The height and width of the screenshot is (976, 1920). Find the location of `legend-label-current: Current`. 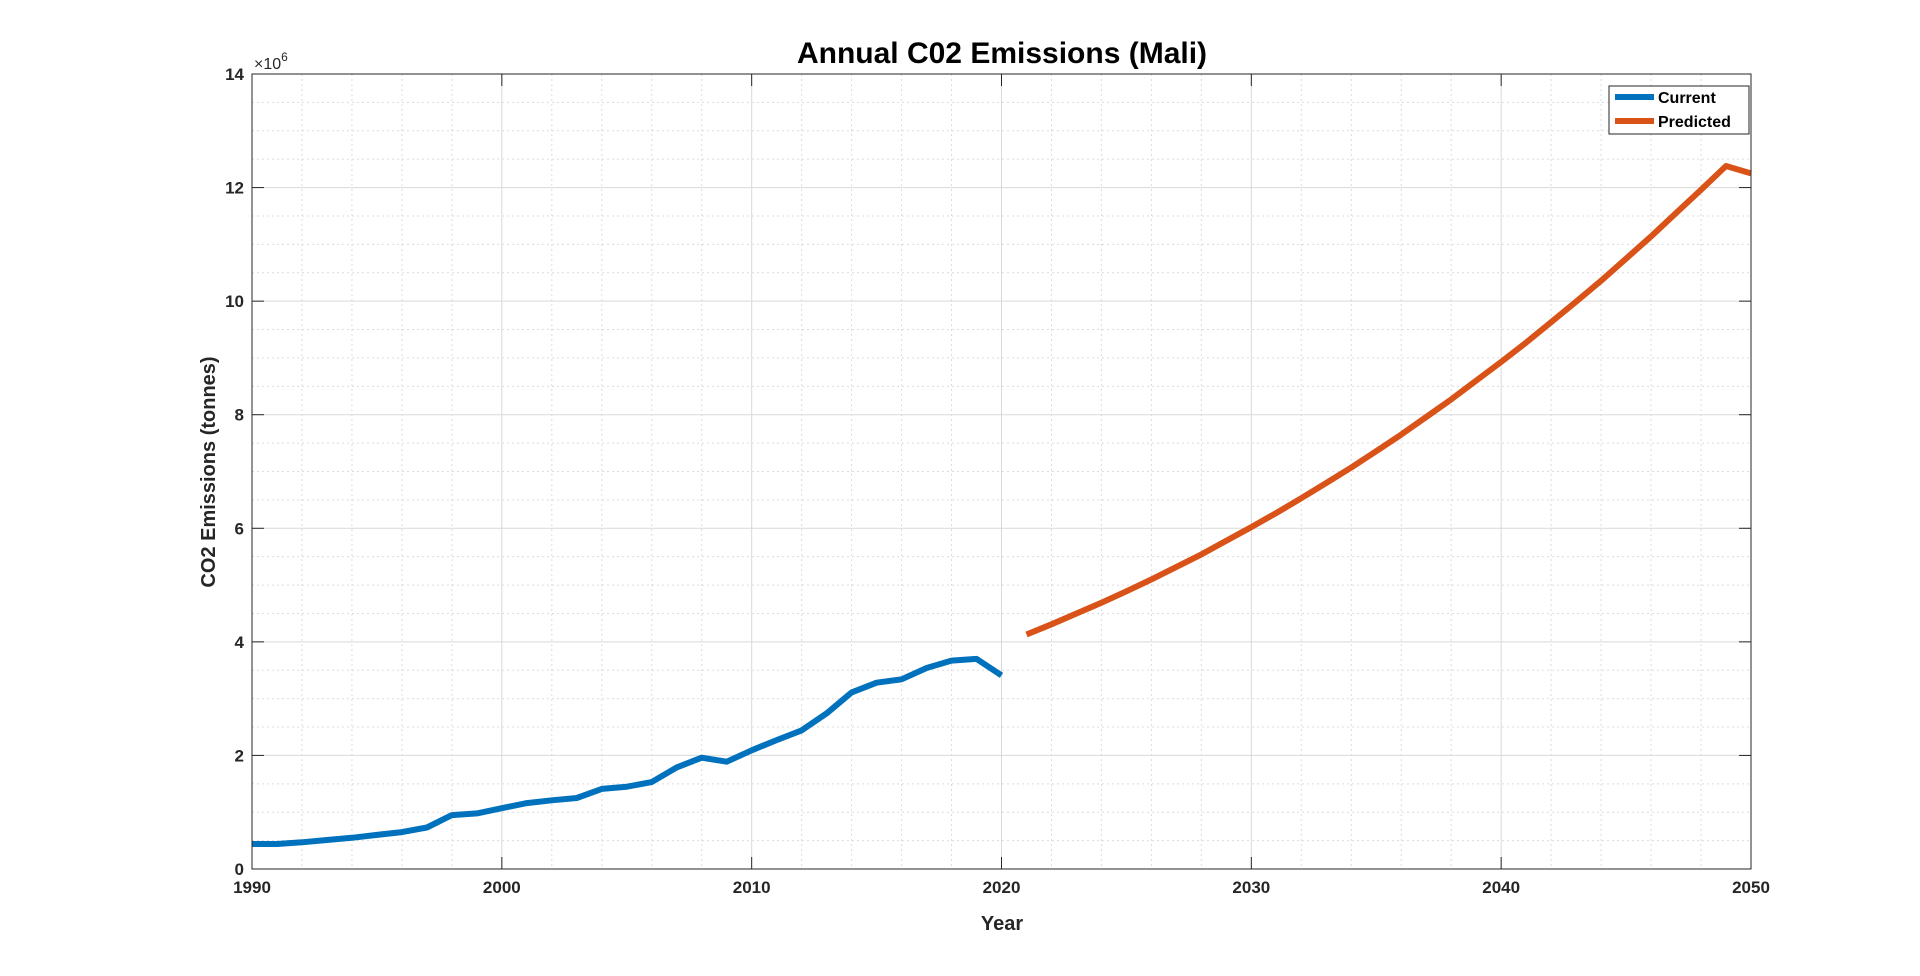

legend-label-current: Current is located at coordinates (1687, 98).